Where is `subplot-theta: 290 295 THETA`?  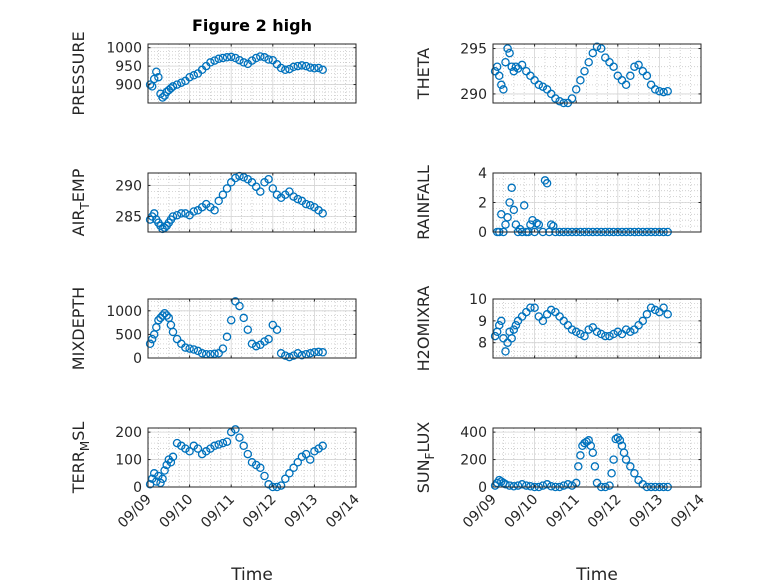
subplot-theta: 290 295 THETA is located at coordinates (558, 75).